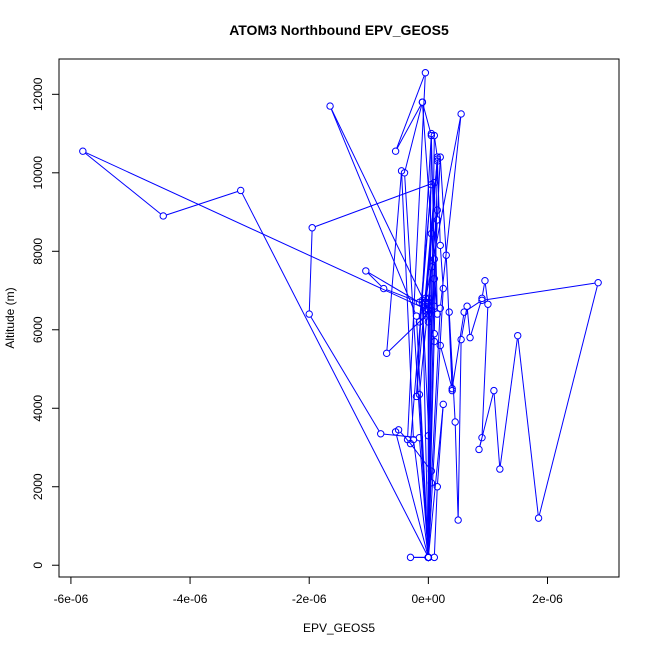 The height and width of the screenshot is (650, 650). I want to click on x-axis: -6e-06 -4e-06 -2e-06 0e+00 2e-06, so click(308, 591).